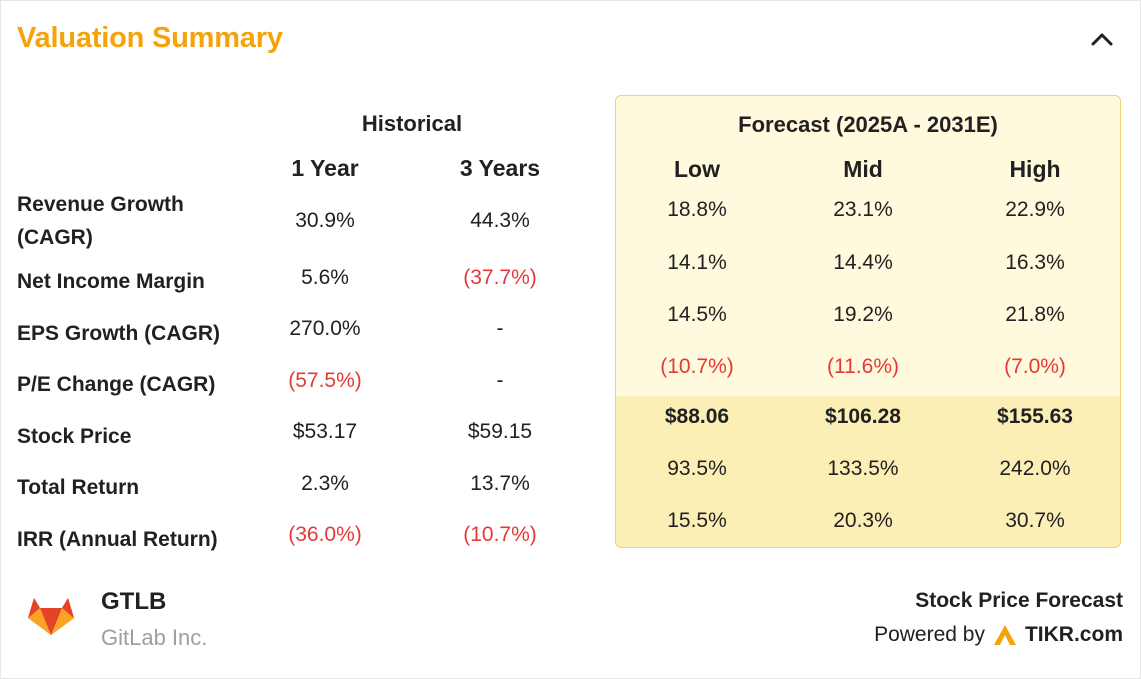 The image size is (1141, 679). Describe the element at coordinates (118, 333) in the screenshot. I see `row-label-eps-growth: EPS Growth (CAGR)` at that location.